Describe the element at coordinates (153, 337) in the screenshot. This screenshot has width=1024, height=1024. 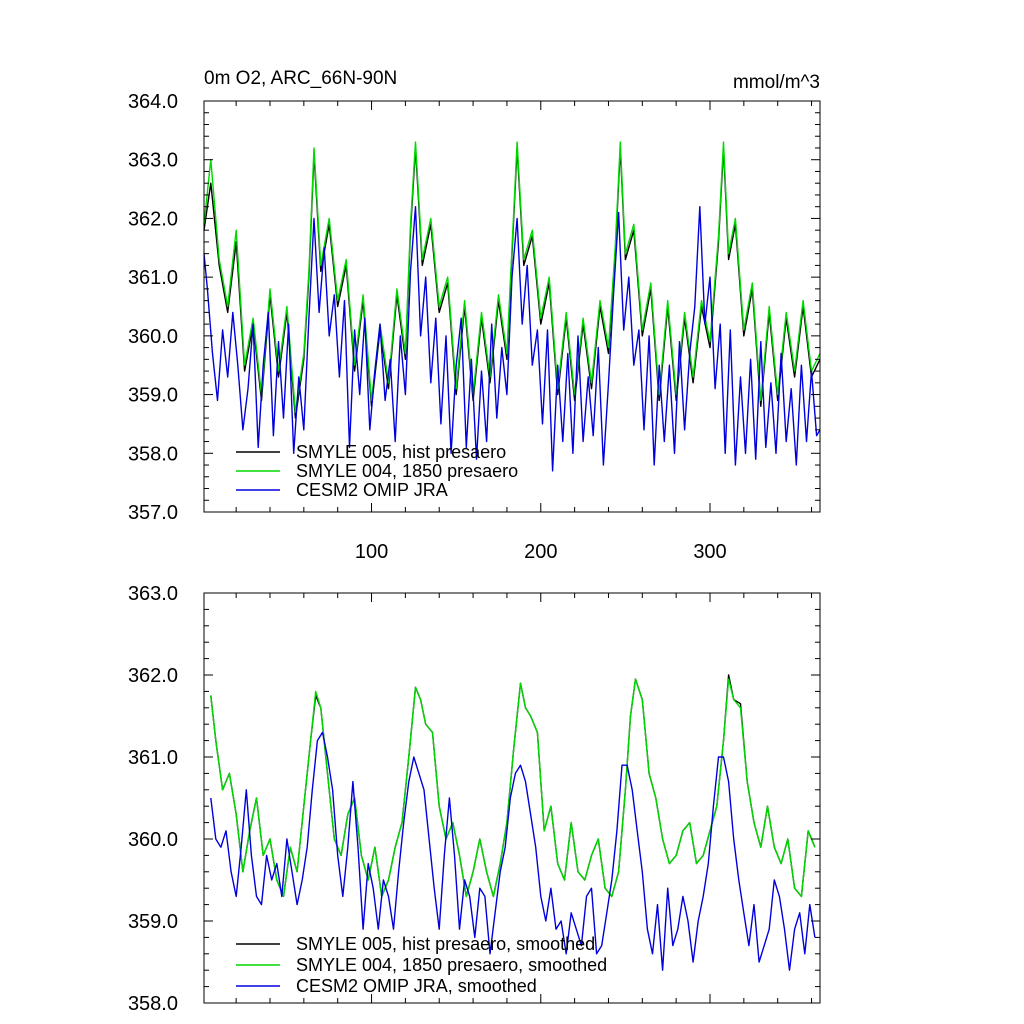
I see `top-y-tick-label: 360.0` at that location.